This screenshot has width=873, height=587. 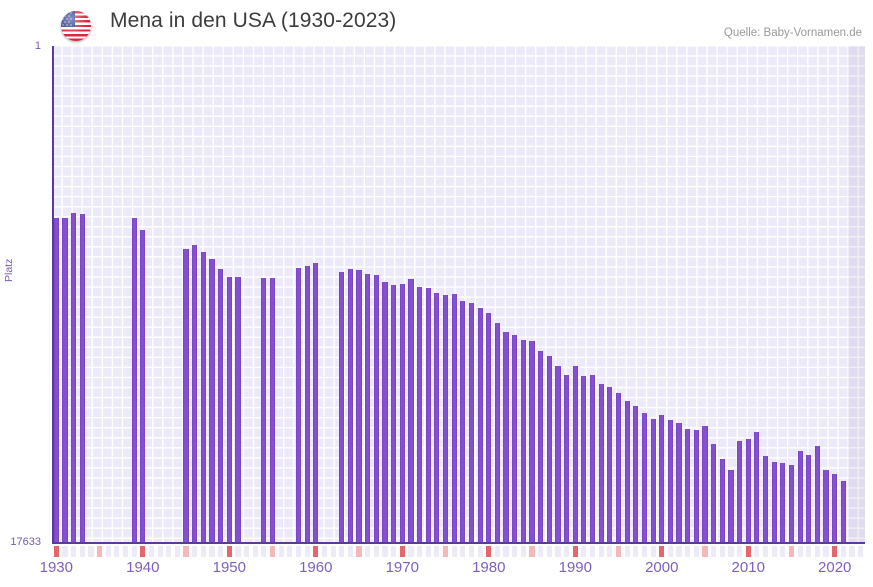 I want to click on x-axis-label-1950: 1950, so click(x=229, y=567).